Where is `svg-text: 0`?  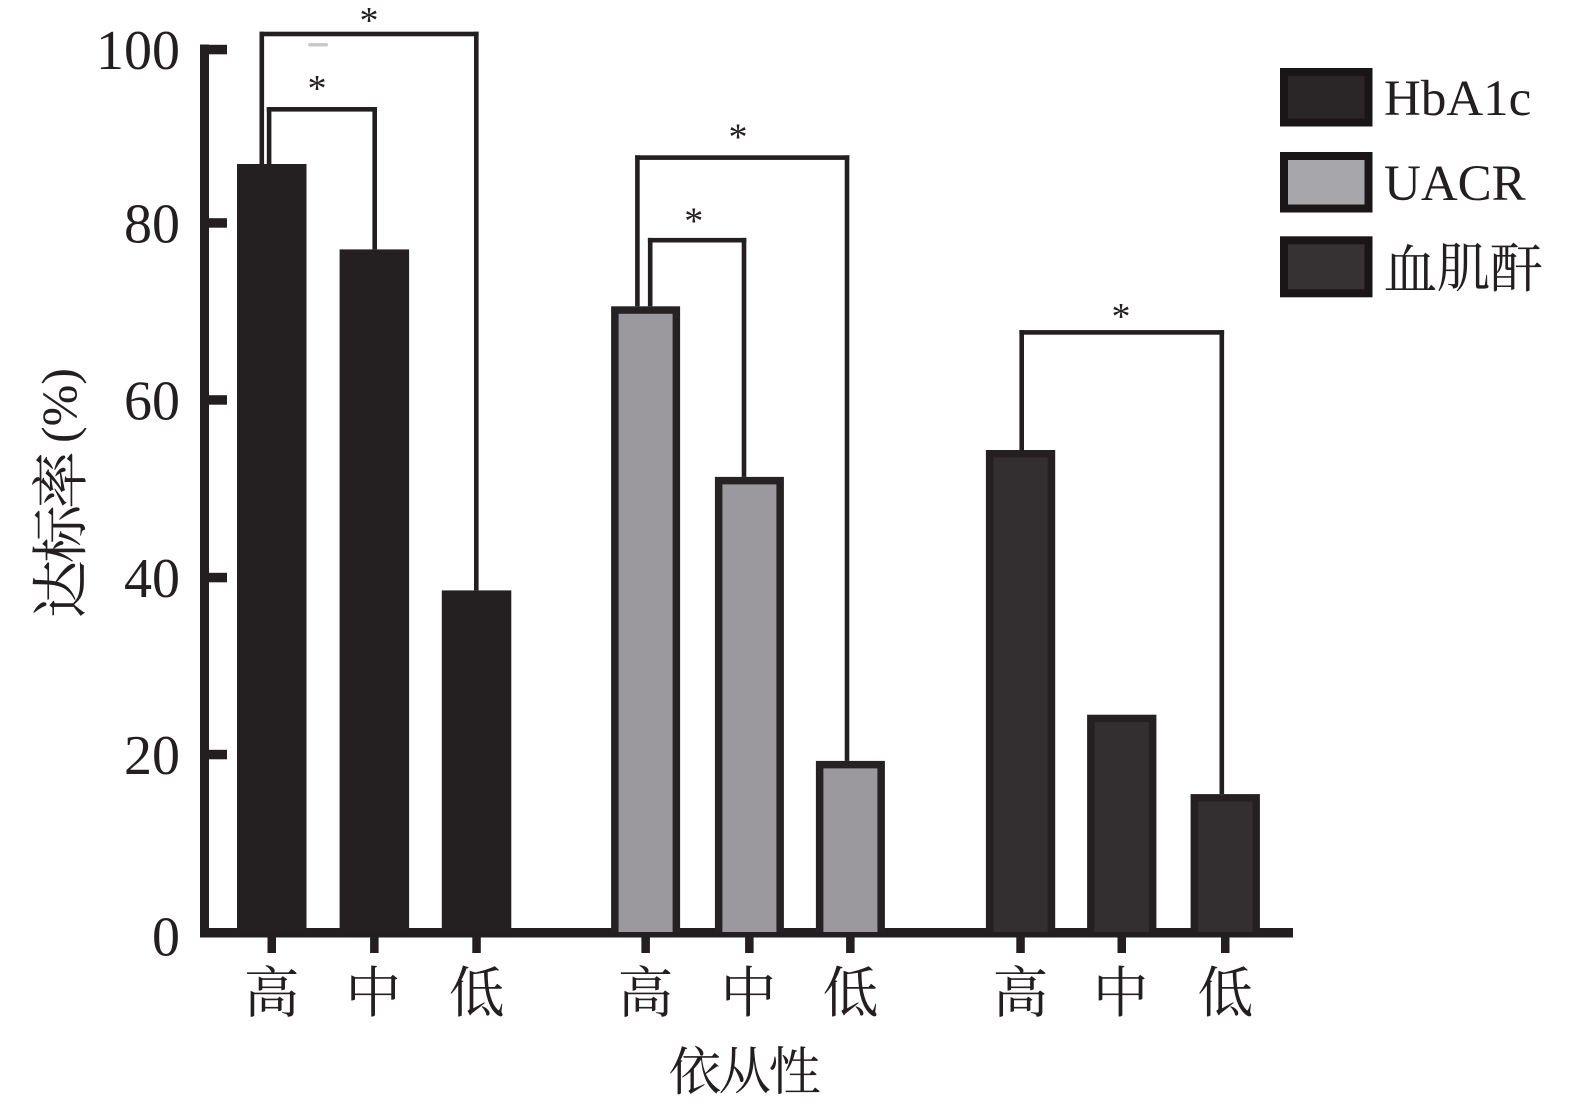
svg-text: 0 is located at coordinates (166, 938).